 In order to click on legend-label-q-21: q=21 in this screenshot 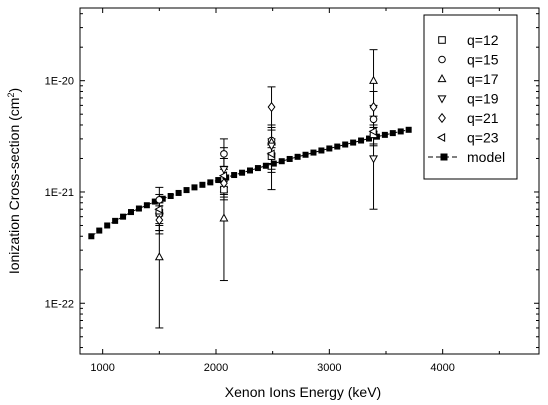, I will do `click(483, 118)`.